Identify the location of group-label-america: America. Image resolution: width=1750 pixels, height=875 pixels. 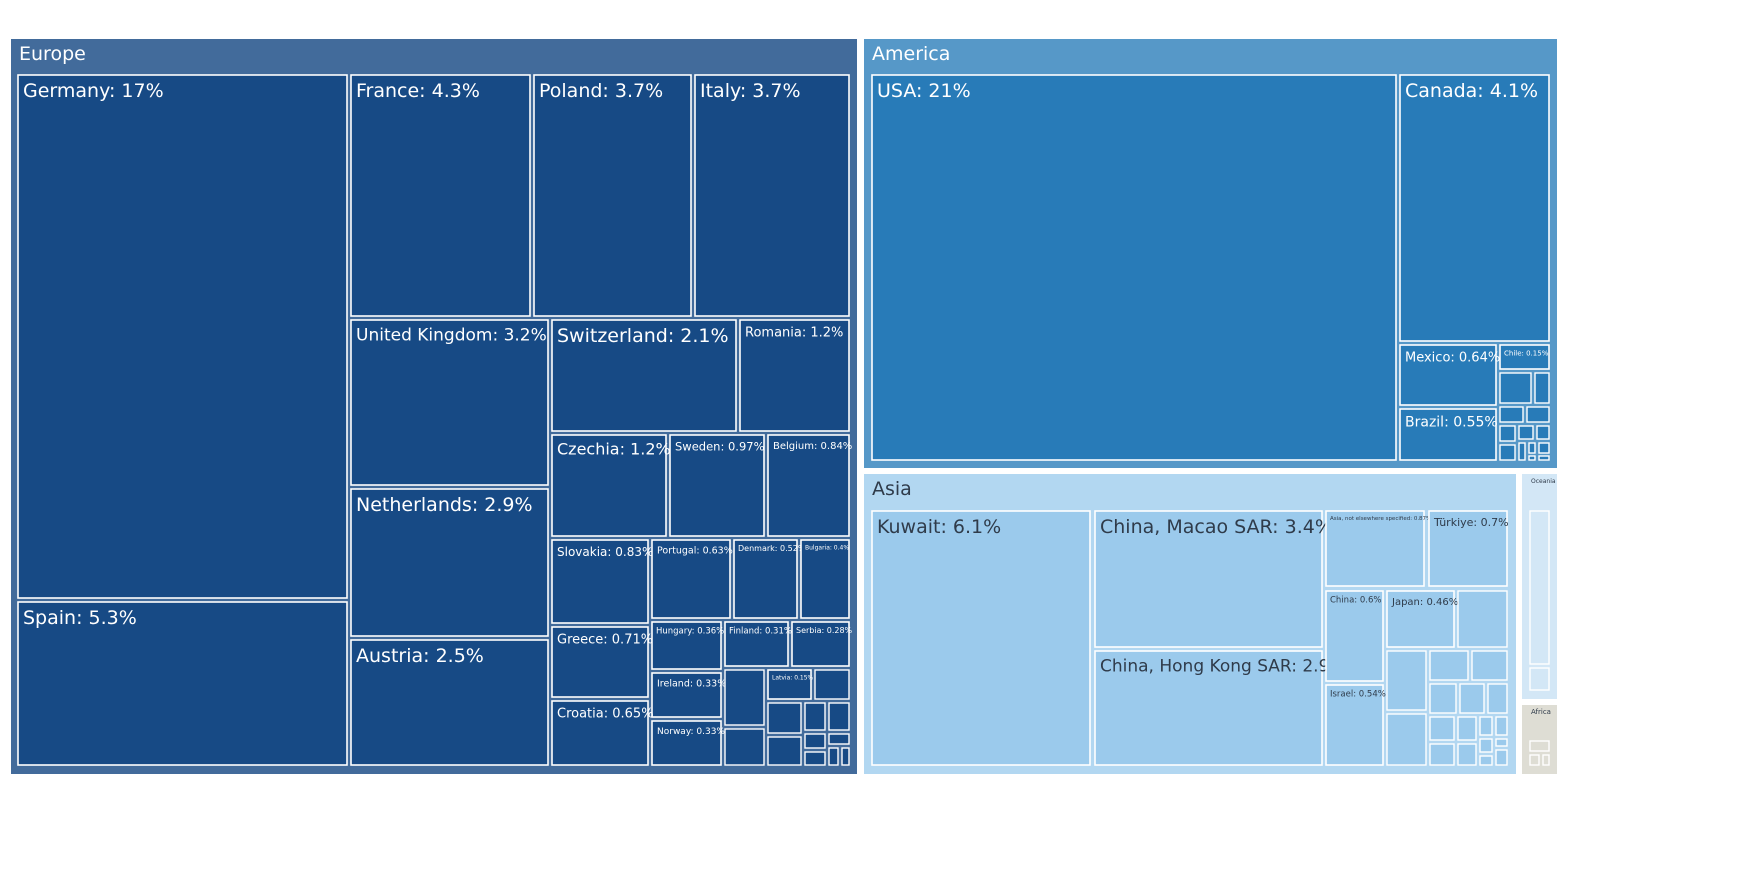
(911, 54).